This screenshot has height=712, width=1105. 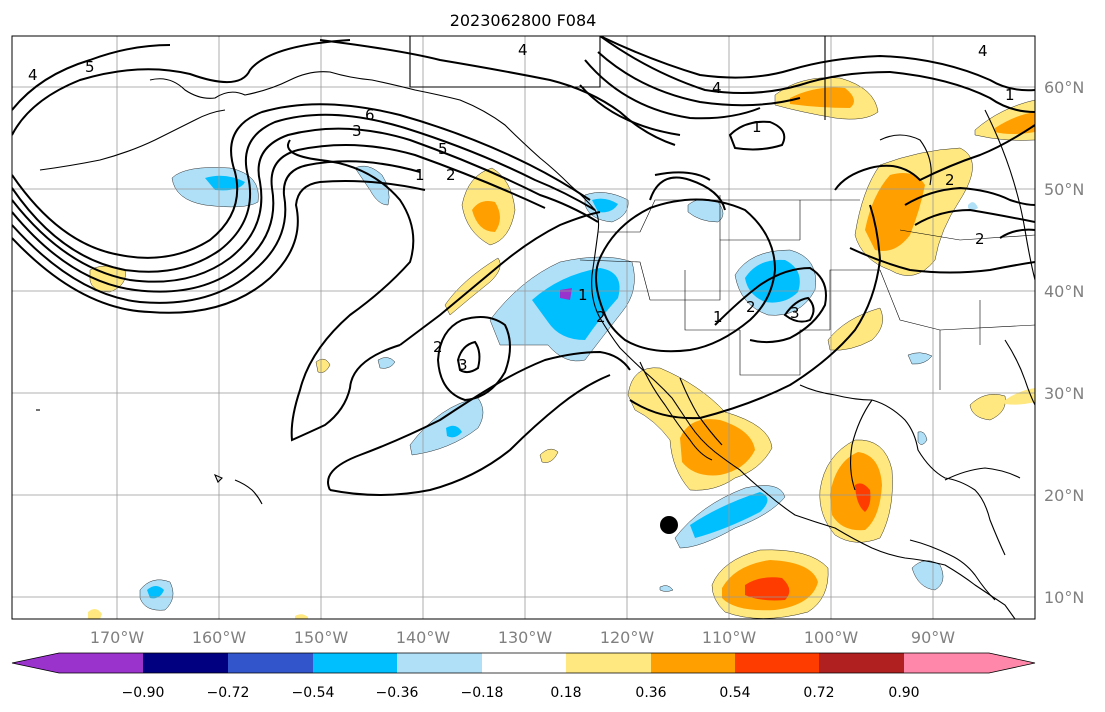 I want to click on lon-tick-label: 150°W, so click(x=321, y=637).